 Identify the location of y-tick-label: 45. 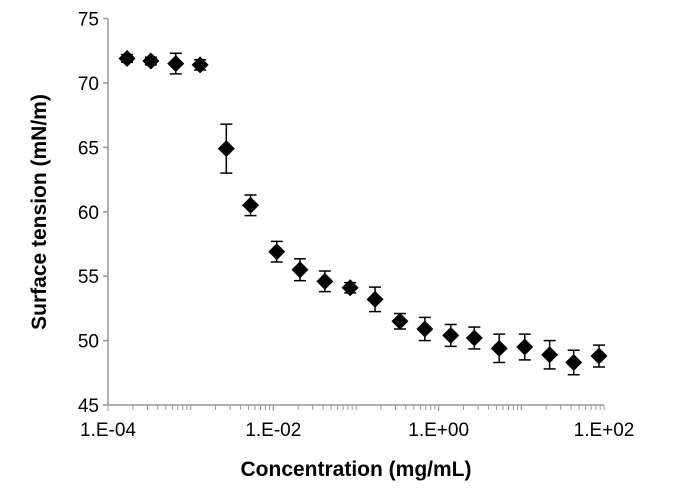
(88, 406).